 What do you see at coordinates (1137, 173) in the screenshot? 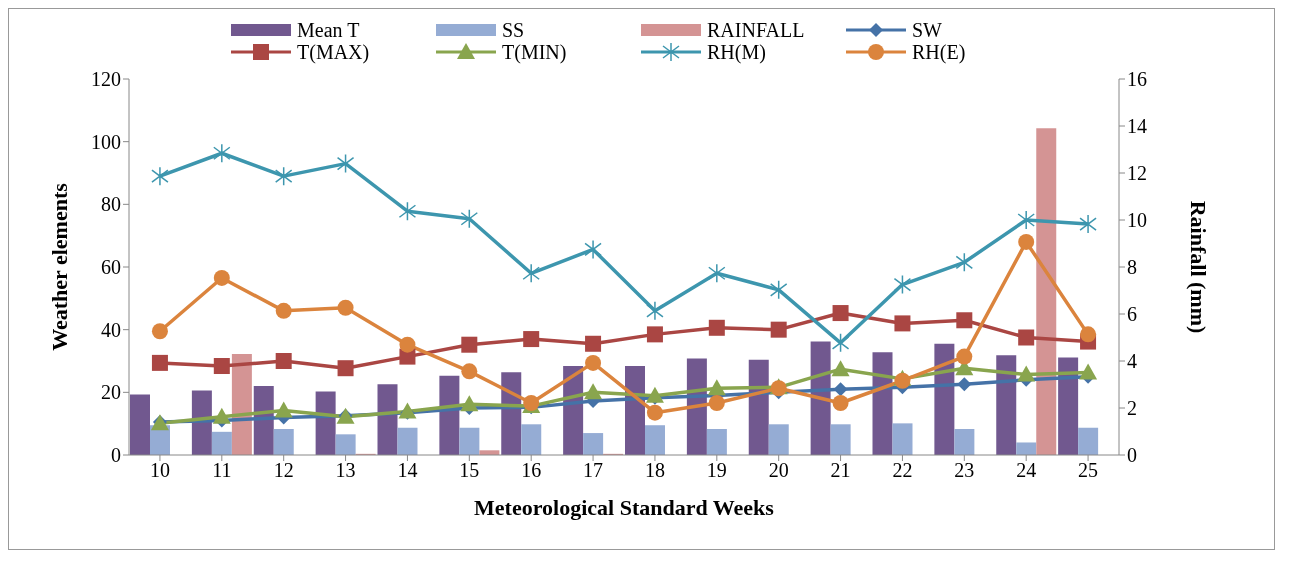
I see `y2-tick-label: 12` at bounding box center [1137, 173].